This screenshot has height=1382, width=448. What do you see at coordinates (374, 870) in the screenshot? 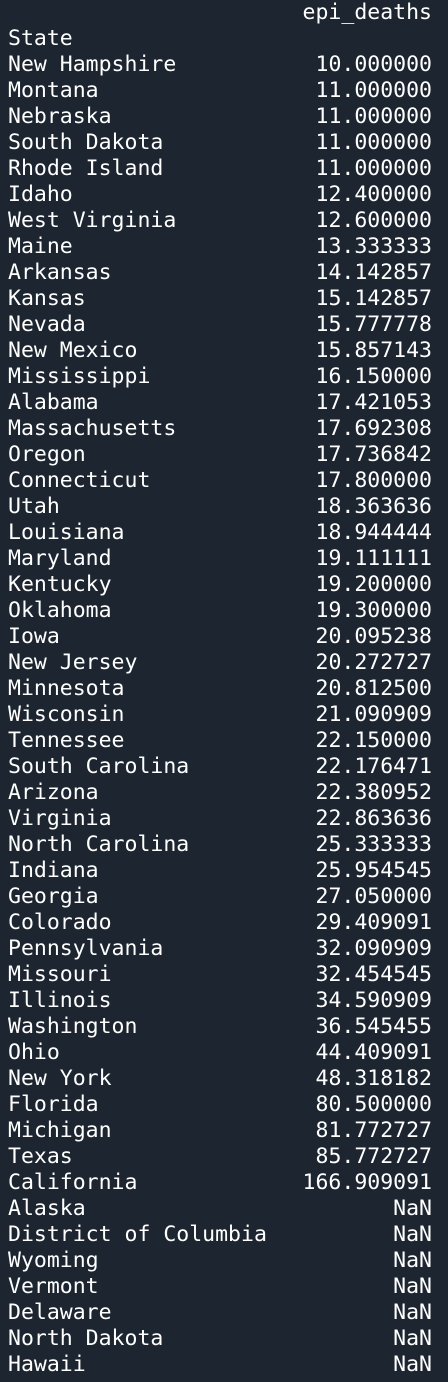
I see `epi-deaths-value: 25.954545` at bounding box center [374, 870].